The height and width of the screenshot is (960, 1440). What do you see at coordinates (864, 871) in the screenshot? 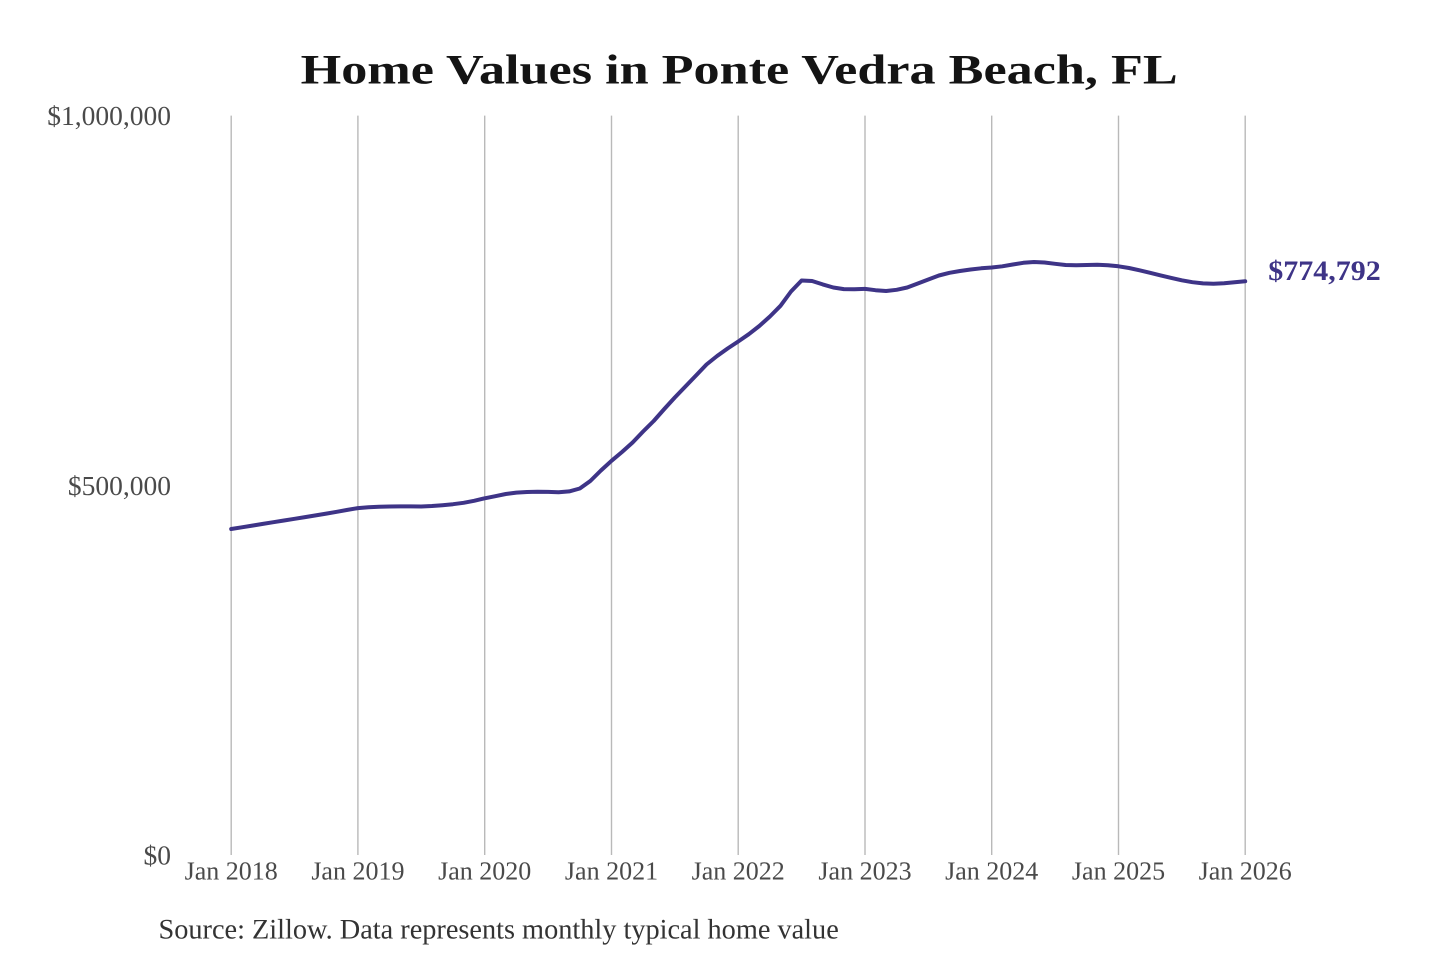
I see `svg-text: Jan 2023` at bounding box center [864, 871].